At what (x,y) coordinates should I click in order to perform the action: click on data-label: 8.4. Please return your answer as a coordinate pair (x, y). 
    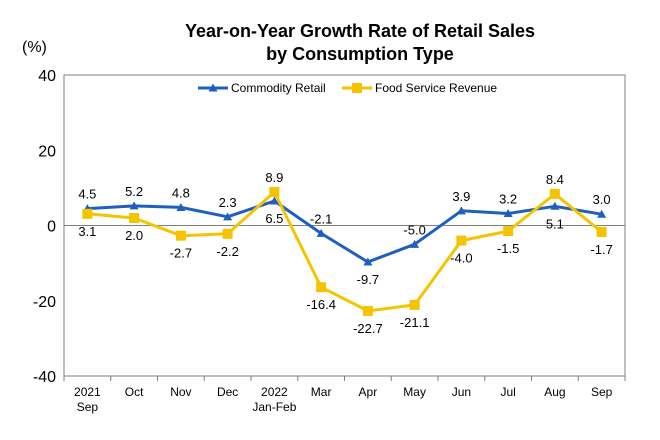
    Looking at the image, I should click on (555, 179).